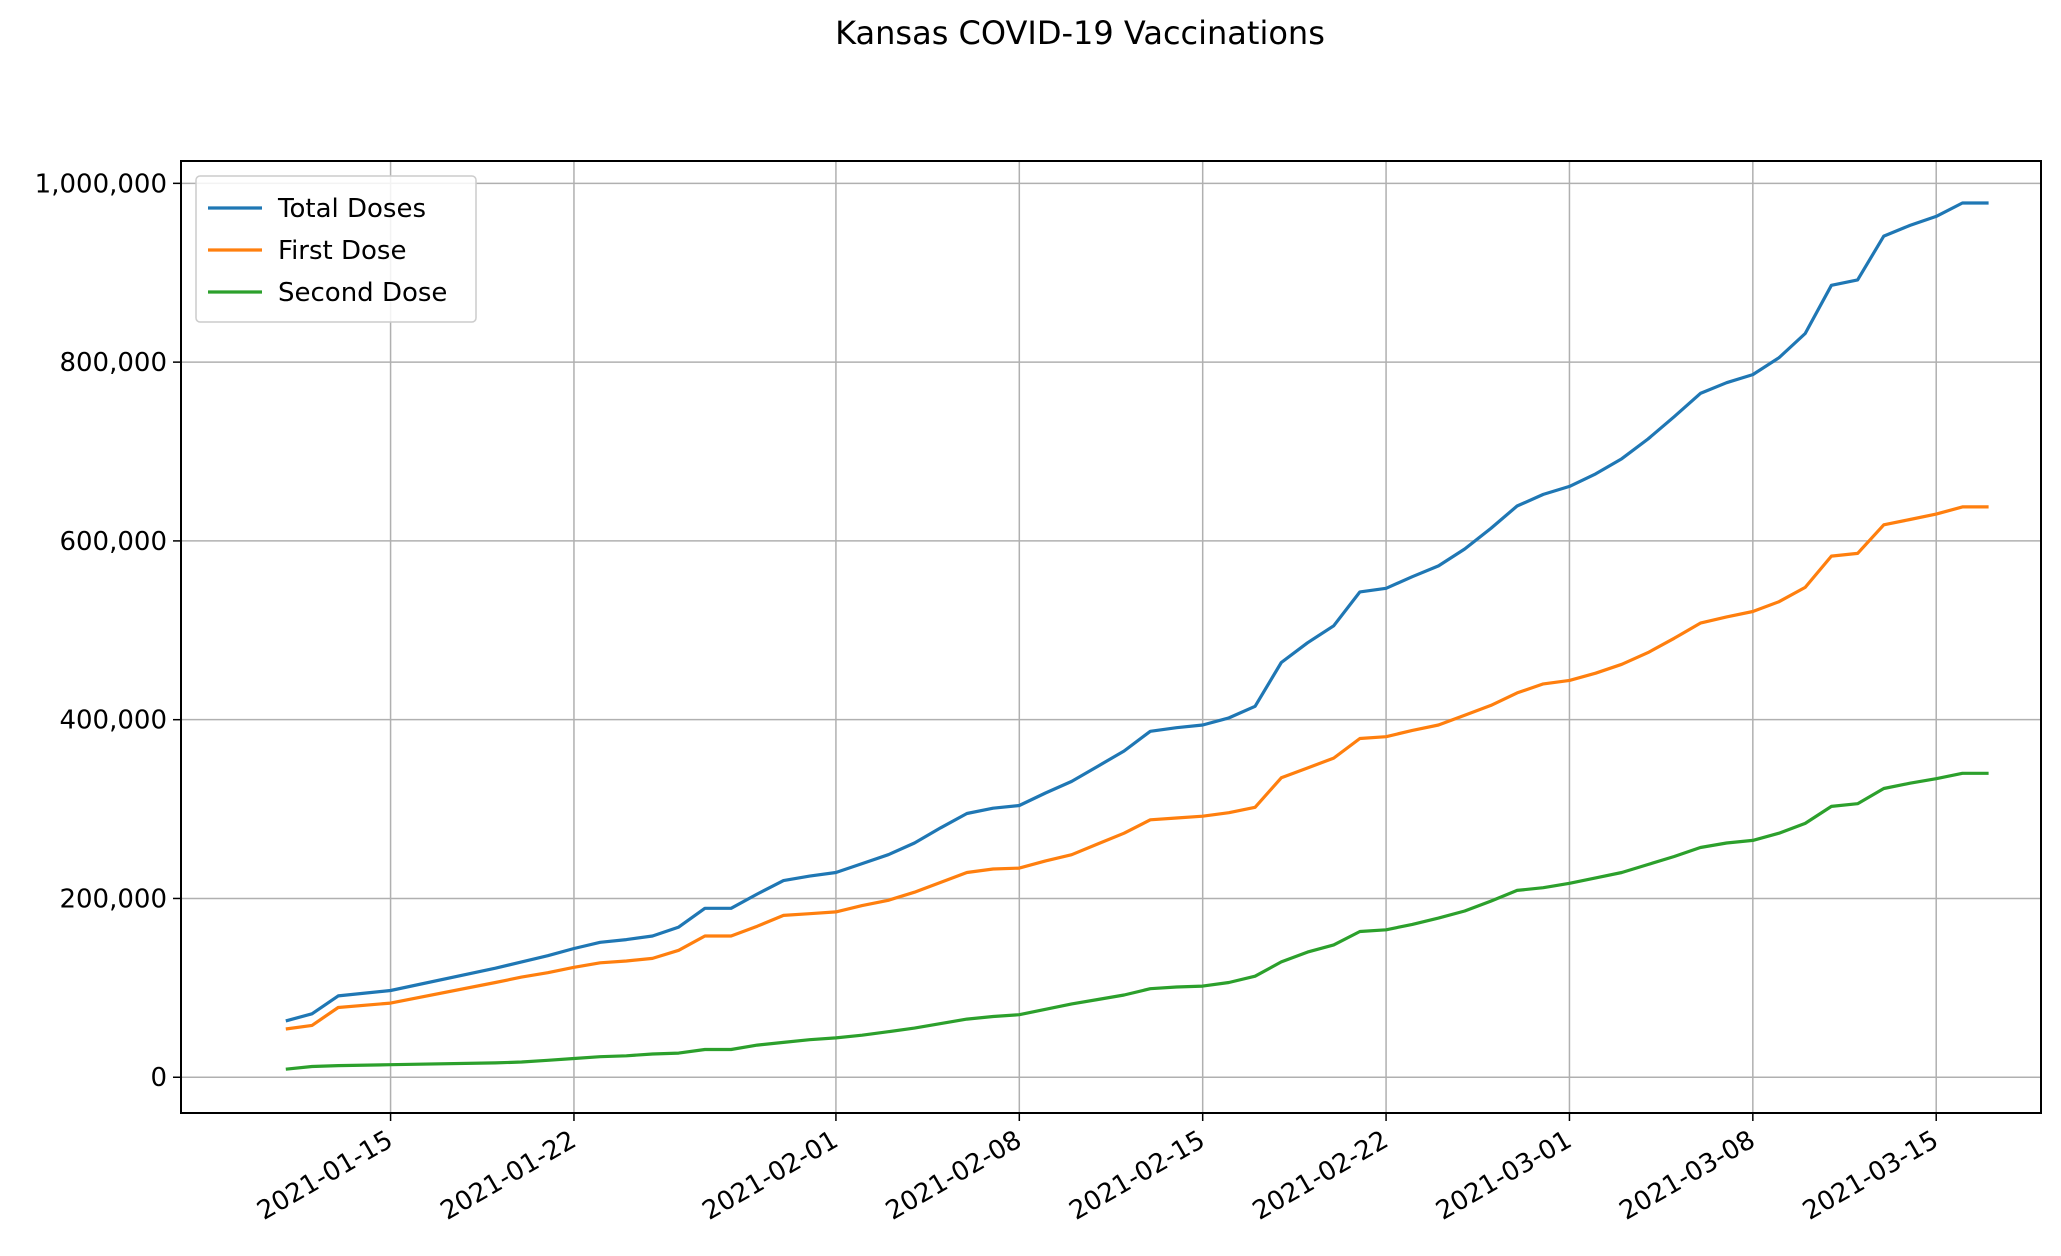 The height and width of the screenshot is (1256, 2061). I want to click on y-tick-label: 0, so click(158, 1078).